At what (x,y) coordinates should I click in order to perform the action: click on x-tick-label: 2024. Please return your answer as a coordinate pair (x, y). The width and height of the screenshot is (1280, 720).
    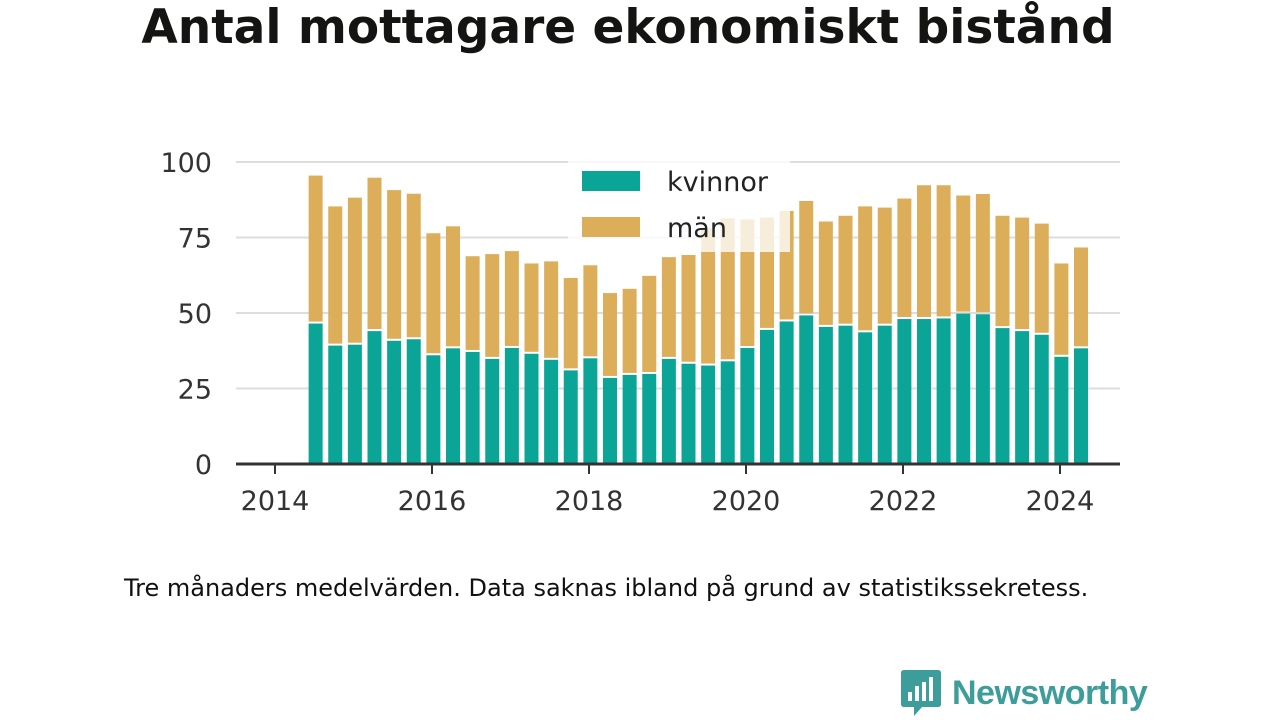
    Looking at the image, I should click on (1060, 501).